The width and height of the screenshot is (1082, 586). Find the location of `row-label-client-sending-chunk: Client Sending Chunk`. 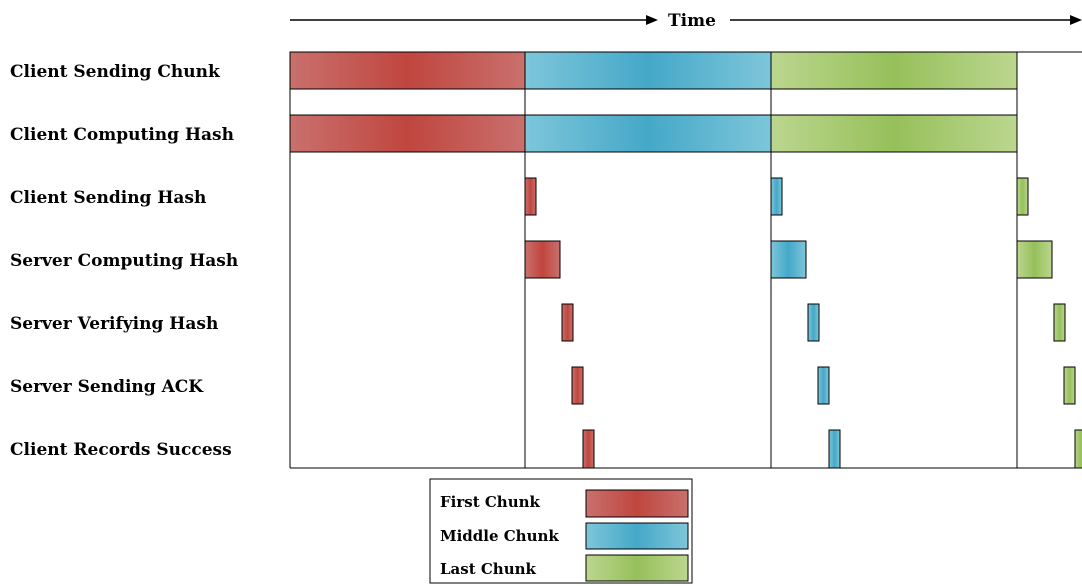

row-label-client-sending-chunk: Client Sending Chunk is located at coordinates (115, 72).